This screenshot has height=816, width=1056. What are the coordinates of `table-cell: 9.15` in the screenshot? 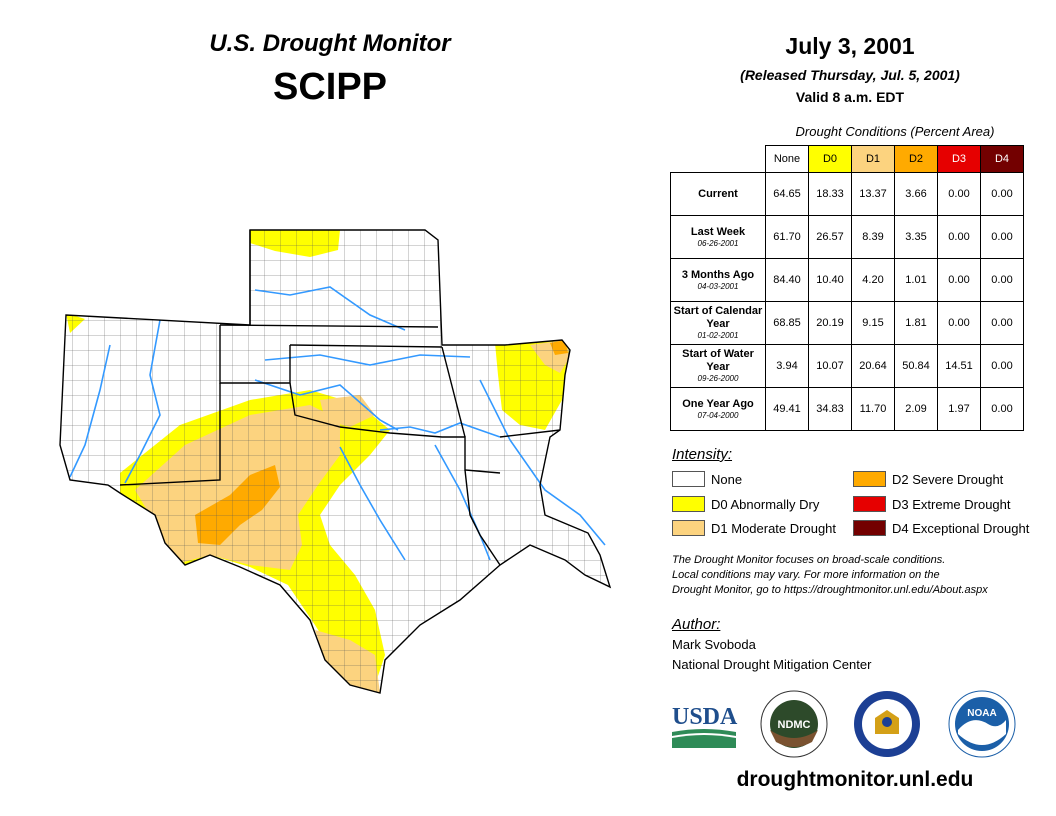 It's located at (873, 323).